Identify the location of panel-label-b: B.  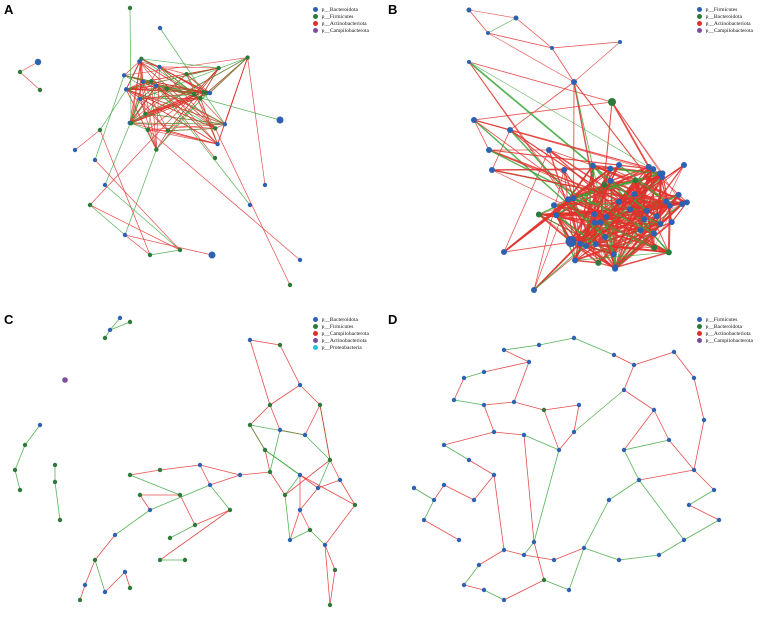
(393, 9).